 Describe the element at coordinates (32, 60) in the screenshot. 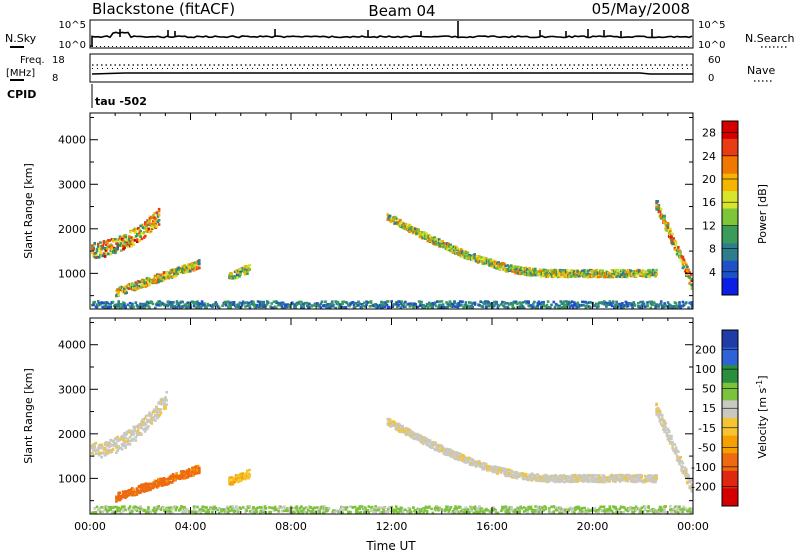

I see `freq-label-line1: Freq.` at that location.